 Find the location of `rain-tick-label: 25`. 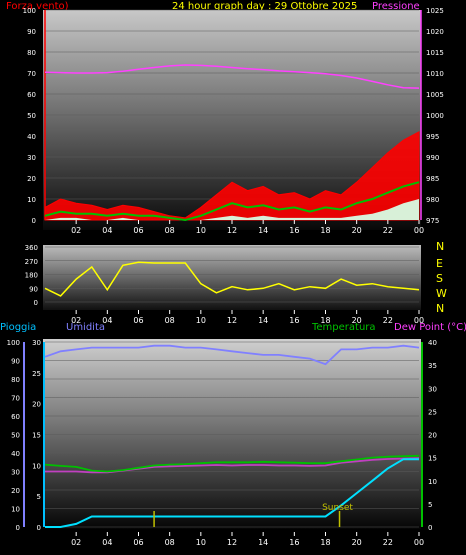

rain-tick-label: 25 is located at coordinates (36, 374).